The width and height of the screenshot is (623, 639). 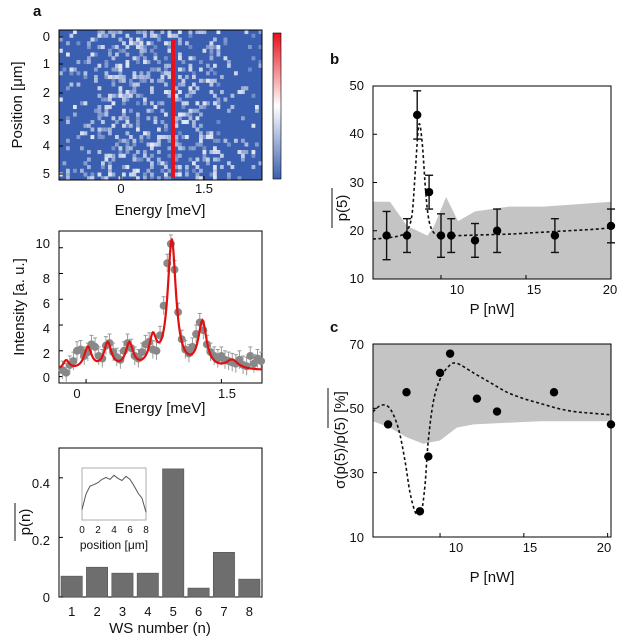 What do you see at coordinates (114, 509) in the screenshot?
I see `ws-inset: 0 2 4 6 8 position [μm]` at bounding box center [114, 509].